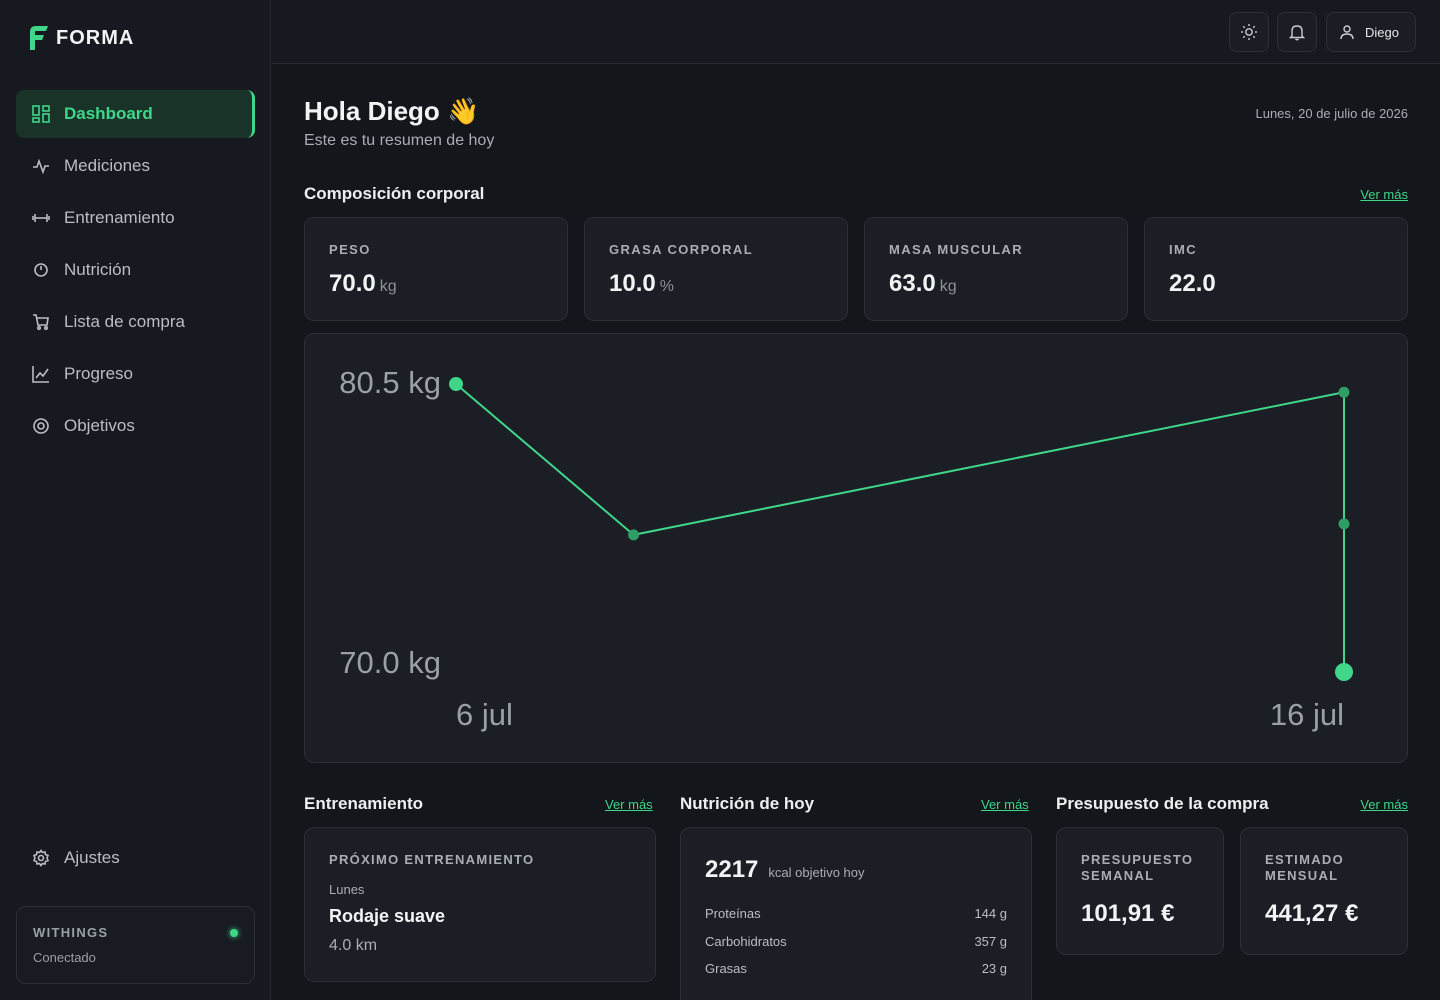 This screenshot has height=1000, width=1440. I want to click on user-menu-button: Diego, so click(1371, 32).